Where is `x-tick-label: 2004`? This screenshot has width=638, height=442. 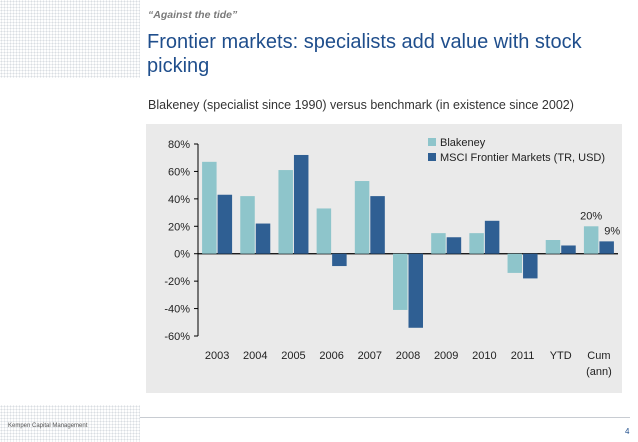
x-tick-label: 2004 is located at coordinates (255, 356).